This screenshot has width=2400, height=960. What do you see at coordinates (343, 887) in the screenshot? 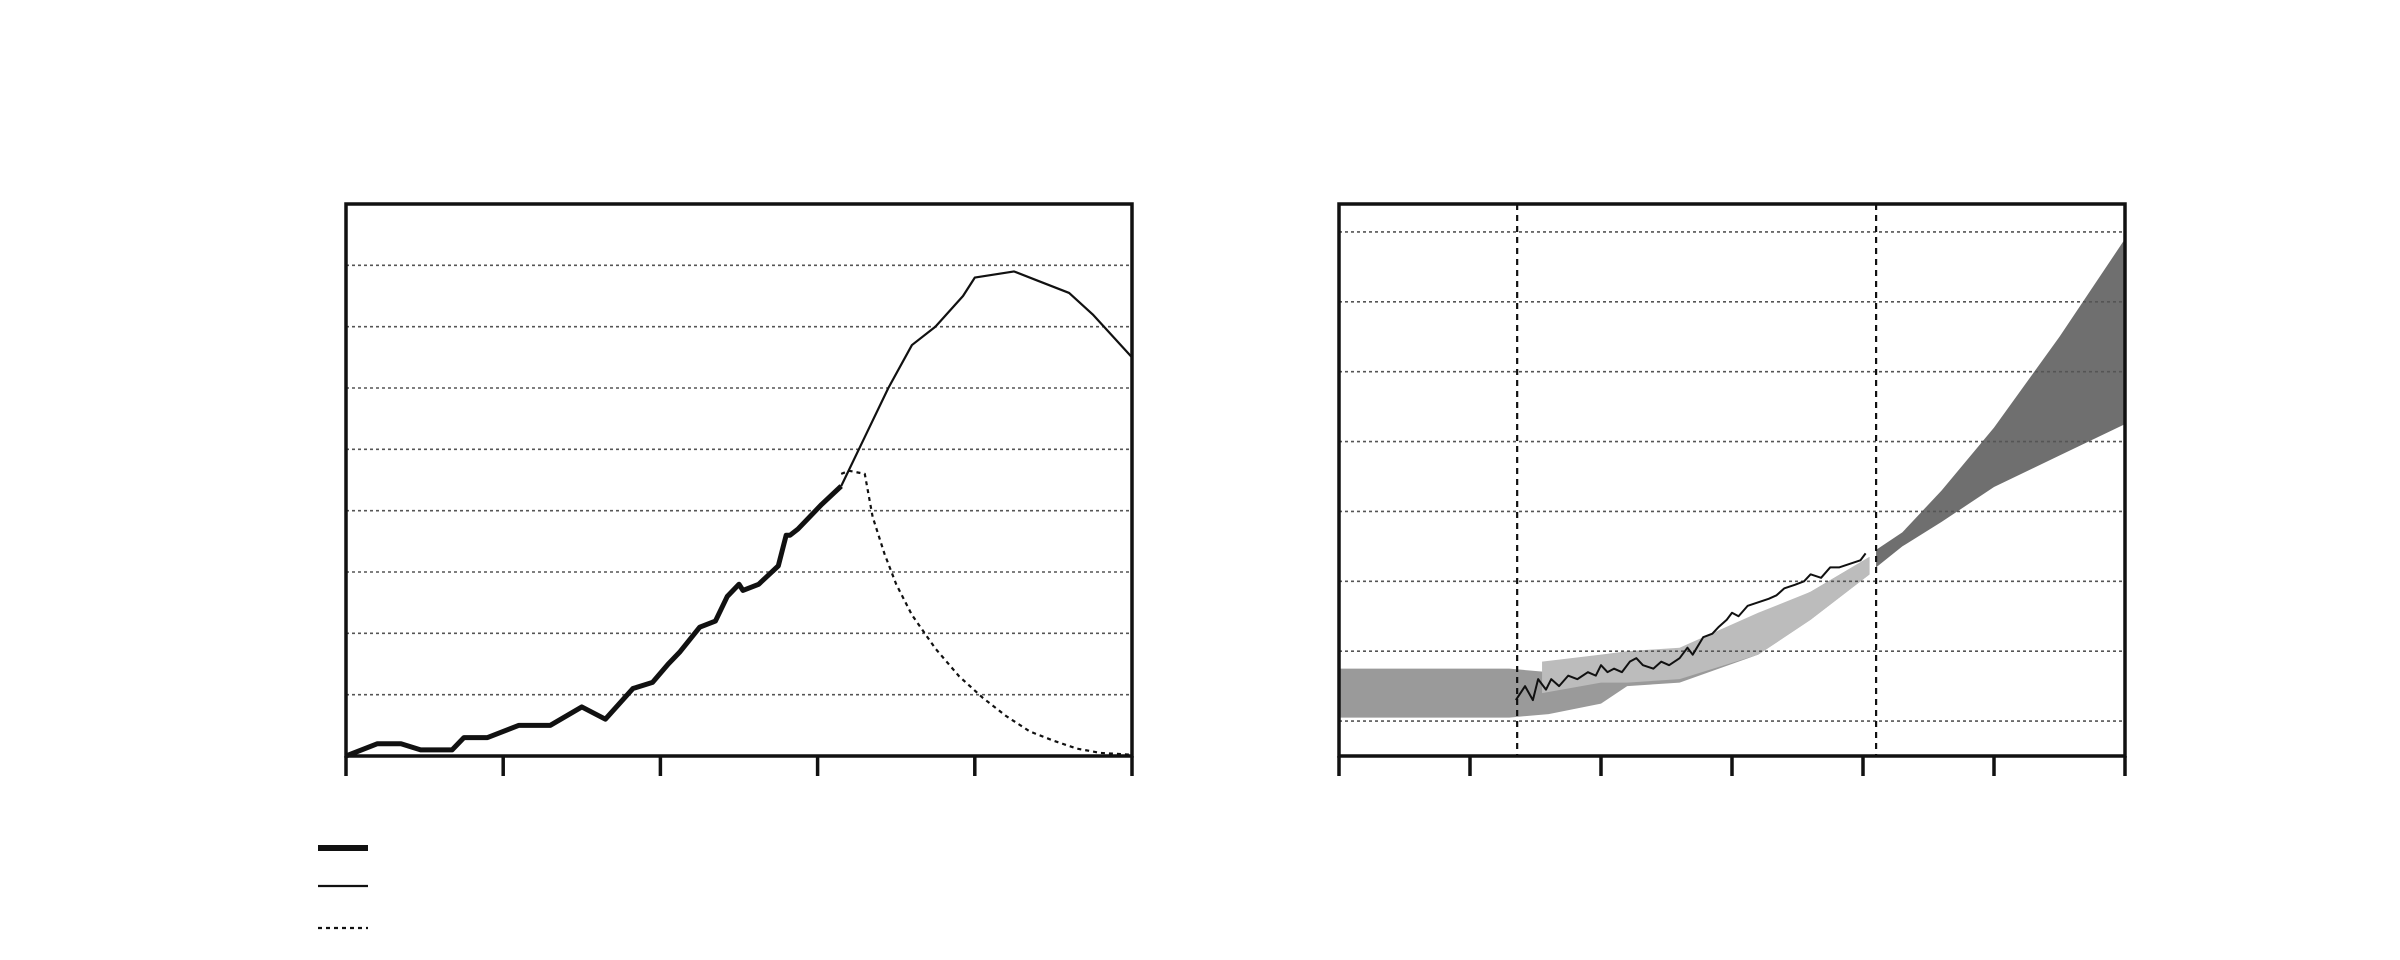
I see `left-chart-legend` at bounding box center [343, 887].